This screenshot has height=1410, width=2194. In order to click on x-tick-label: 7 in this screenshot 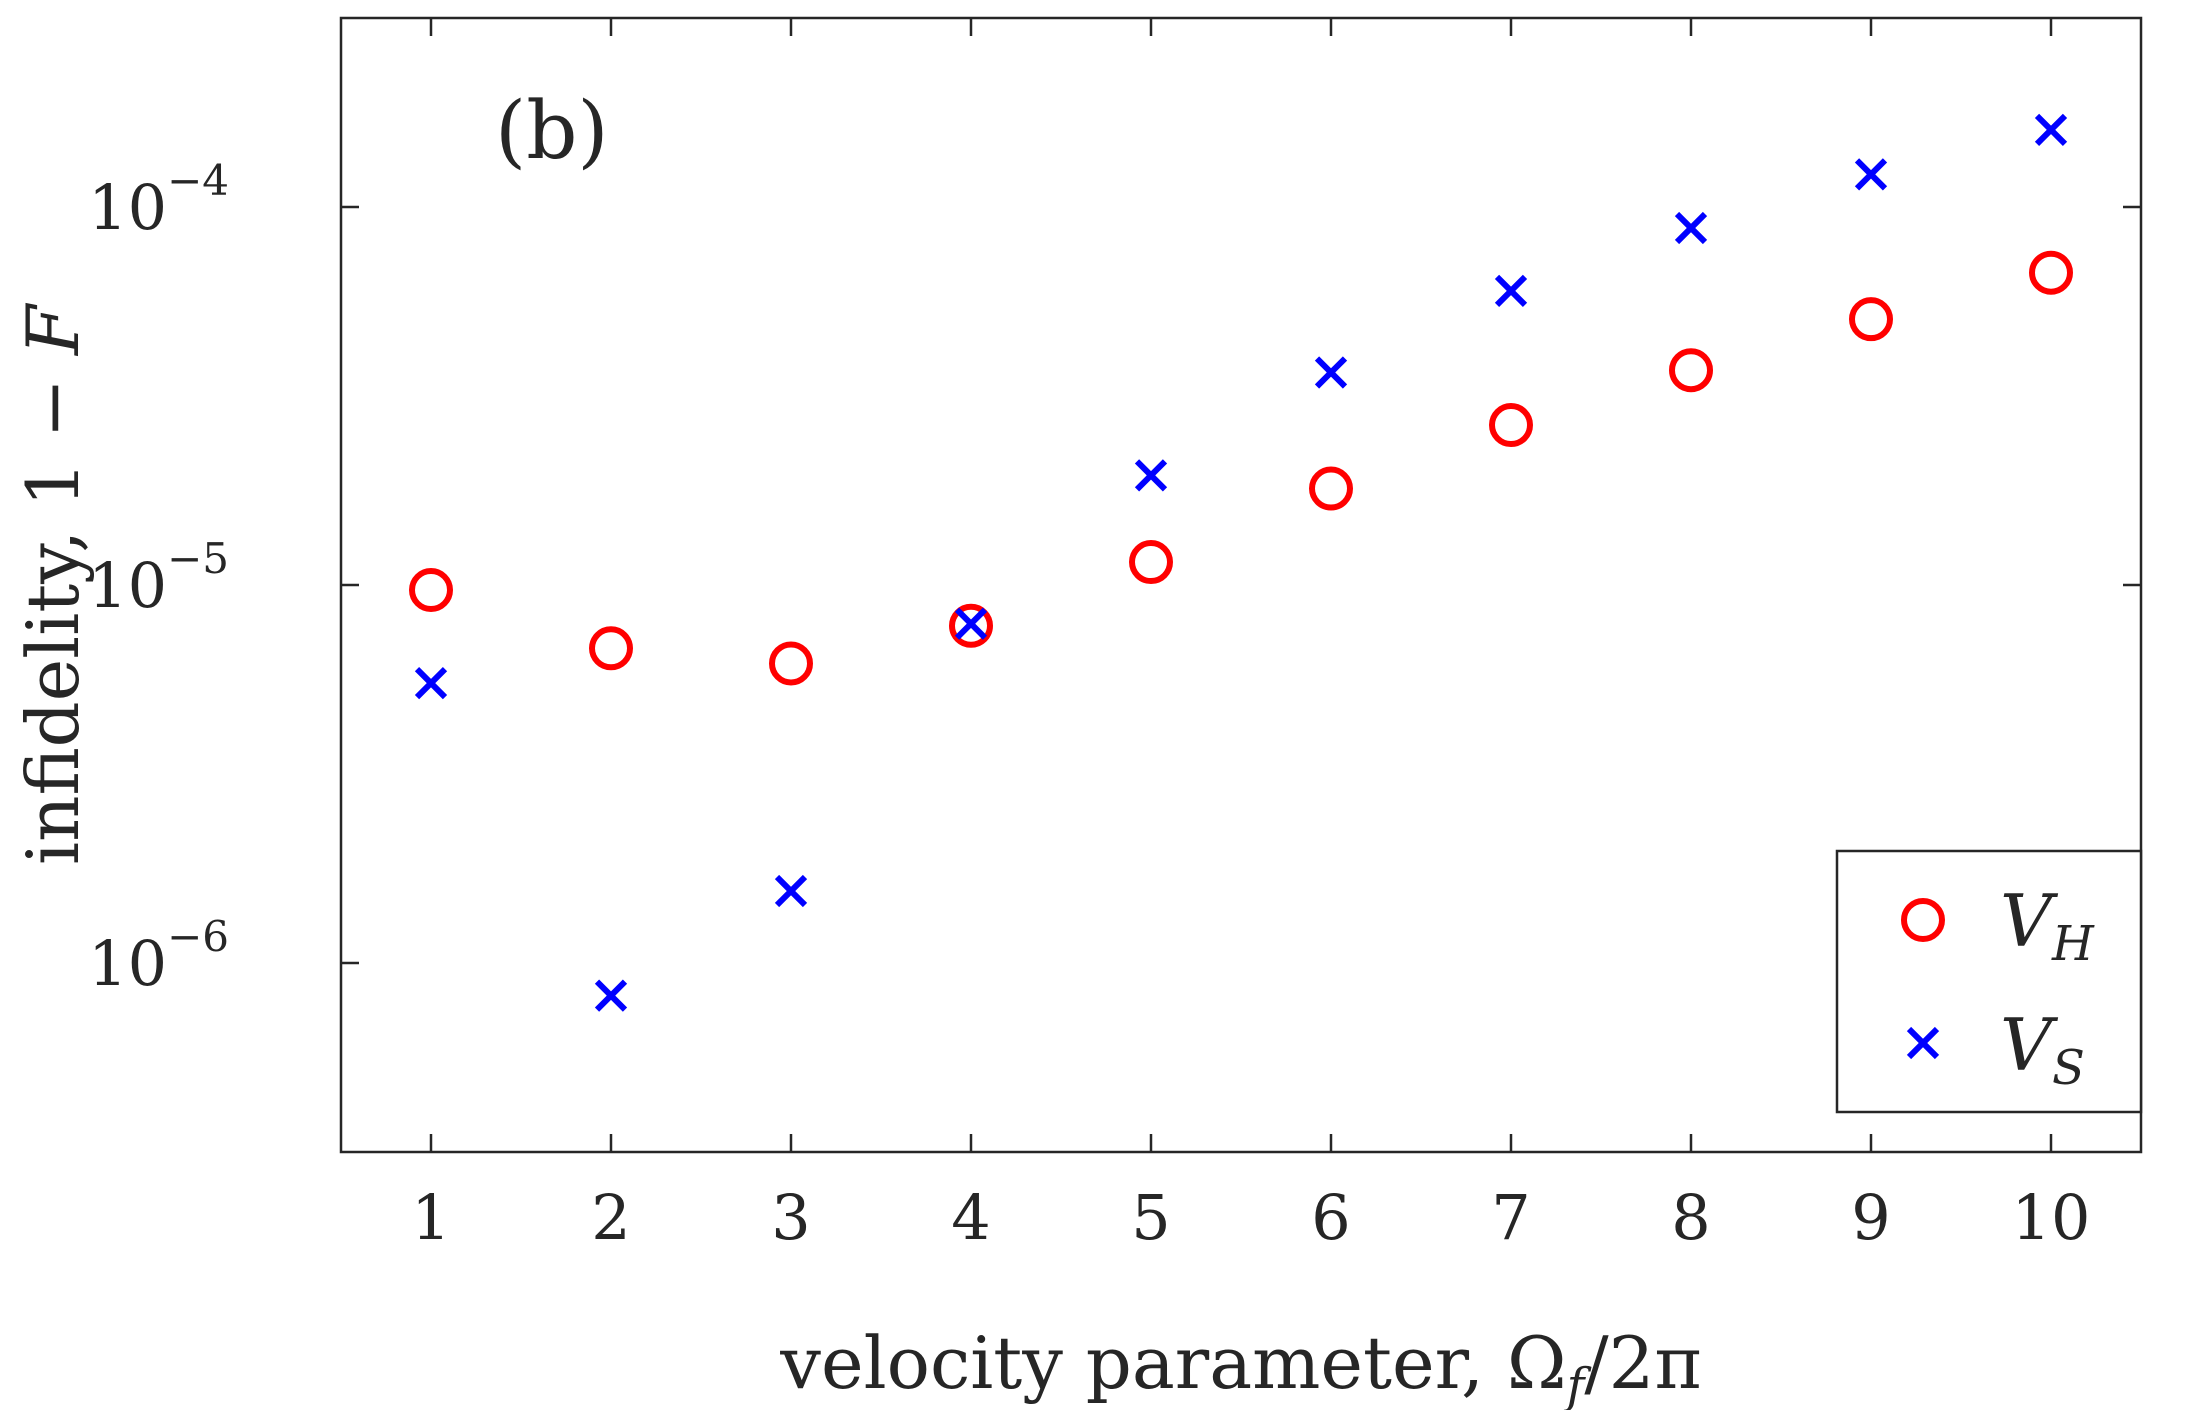, I will do `click(1510, 1217)`.